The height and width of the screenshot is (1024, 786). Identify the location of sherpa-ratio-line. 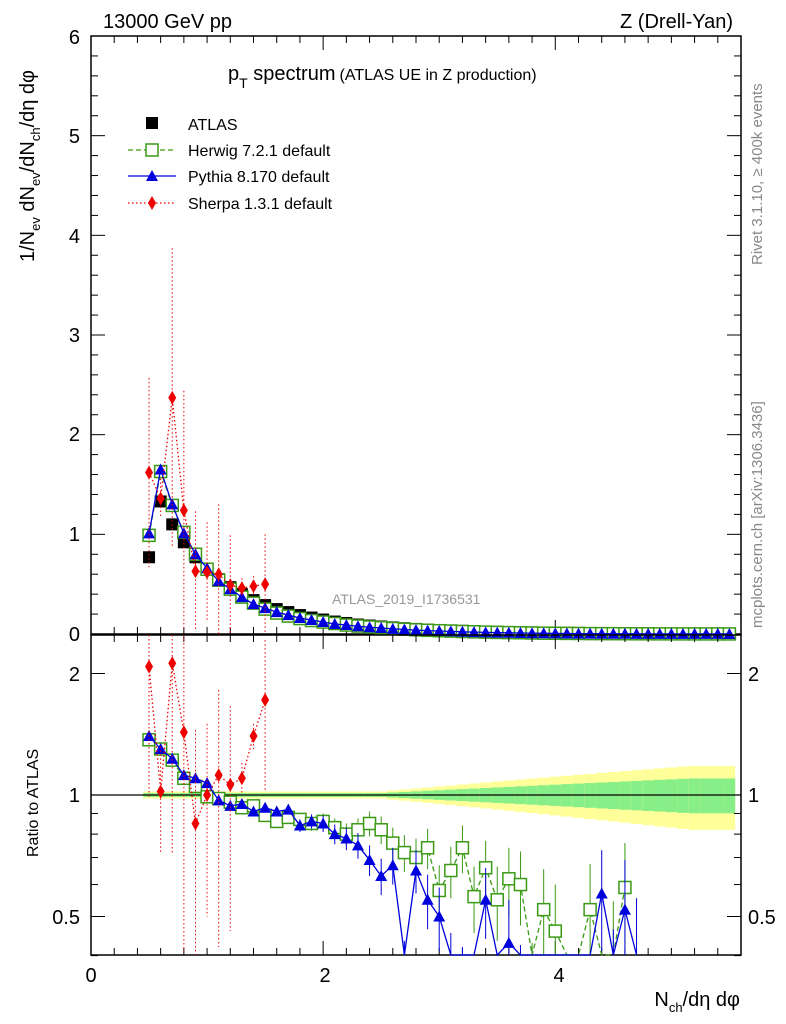
(207, 745).